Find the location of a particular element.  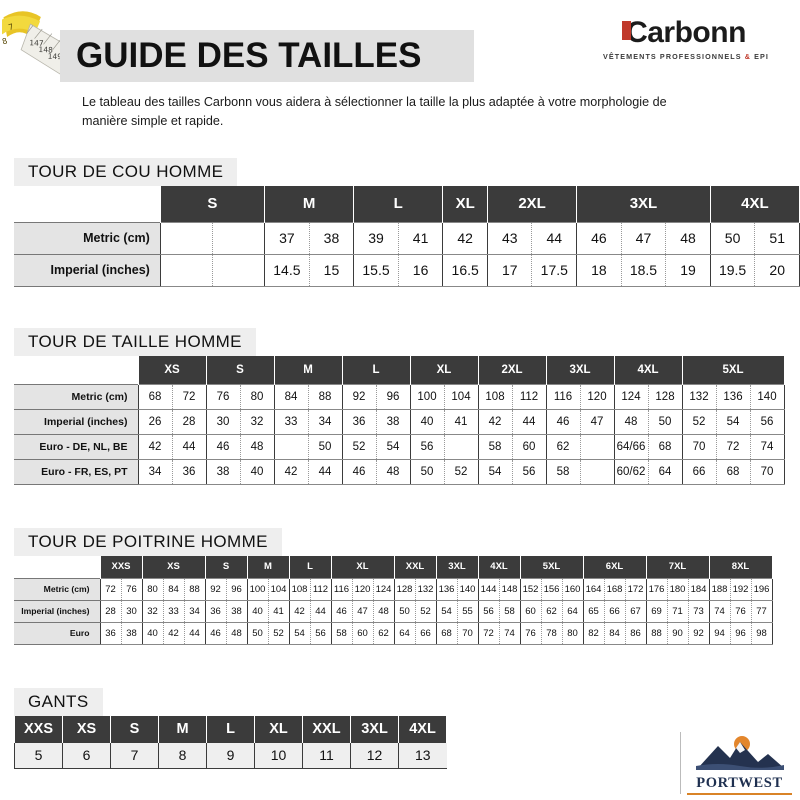

table-cell: 80 is located at coordinates (572, 633).